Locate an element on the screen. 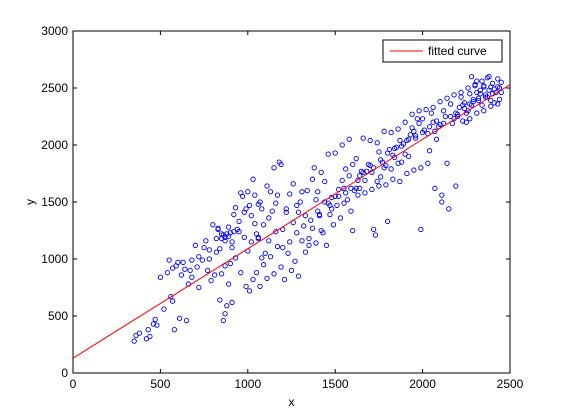 The image size is (561, 419). legend-box is located at coordinates (442, 51).